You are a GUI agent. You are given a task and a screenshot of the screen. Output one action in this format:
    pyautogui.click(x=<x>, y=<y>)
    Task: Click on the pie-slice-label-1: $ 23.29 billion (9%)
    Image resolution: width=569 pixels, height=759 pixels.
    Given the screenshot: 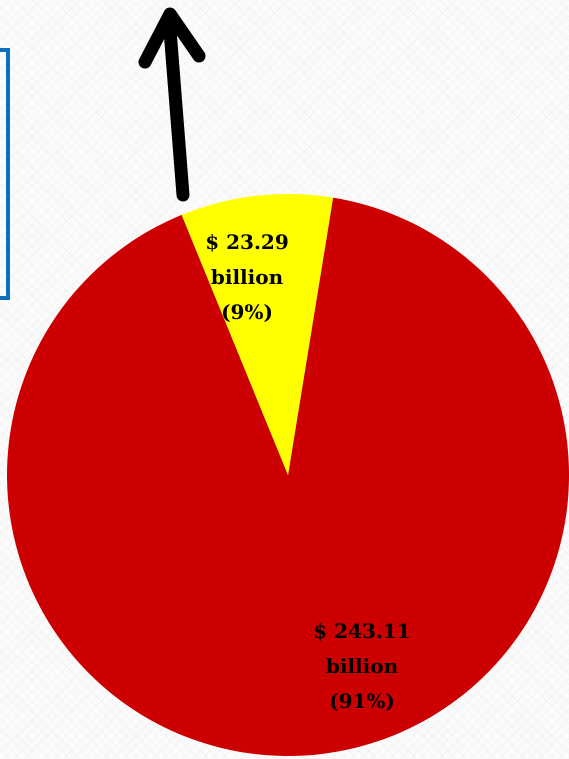 What is the action you would take?
    pyautogui.click(x=247, y=277)
    